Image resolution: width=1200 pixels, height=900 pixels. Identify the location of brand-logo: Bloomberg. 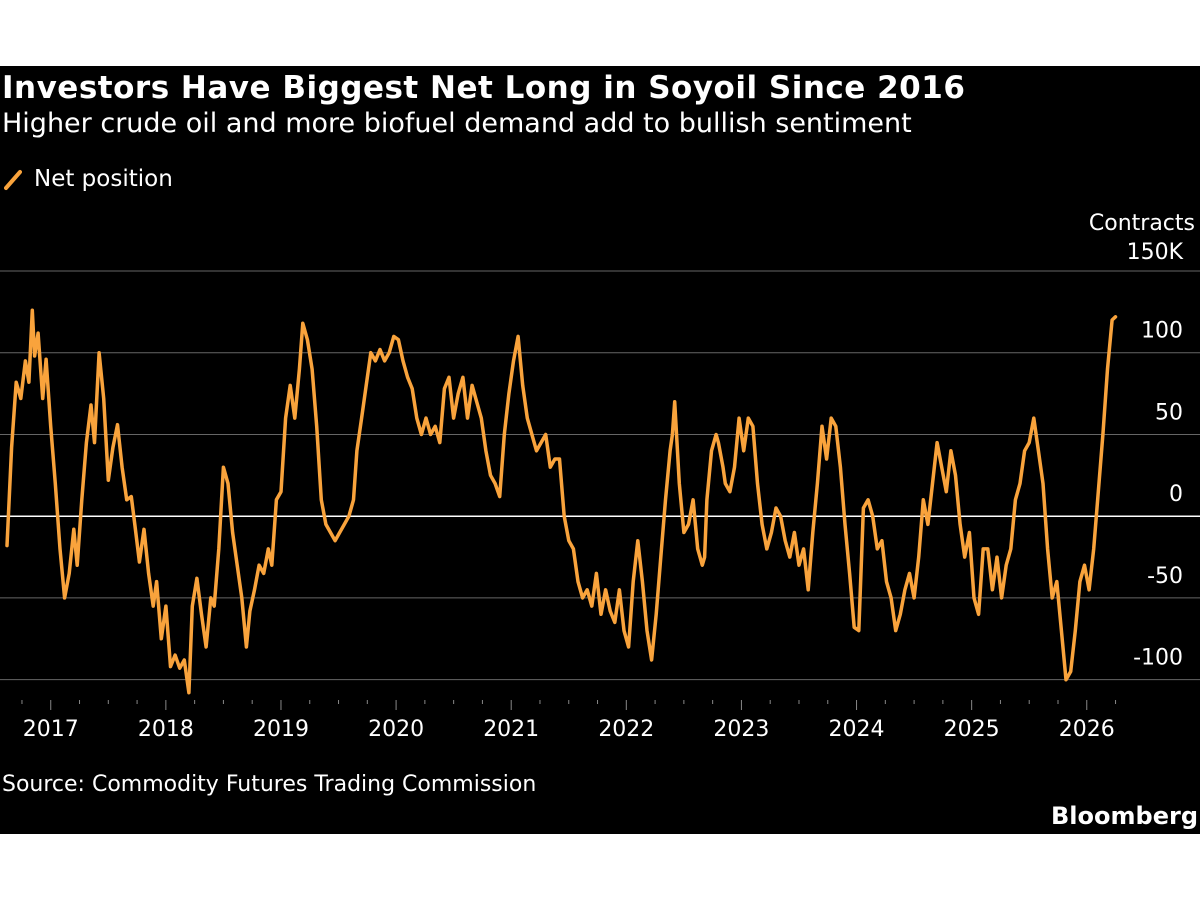
(1124, 816).